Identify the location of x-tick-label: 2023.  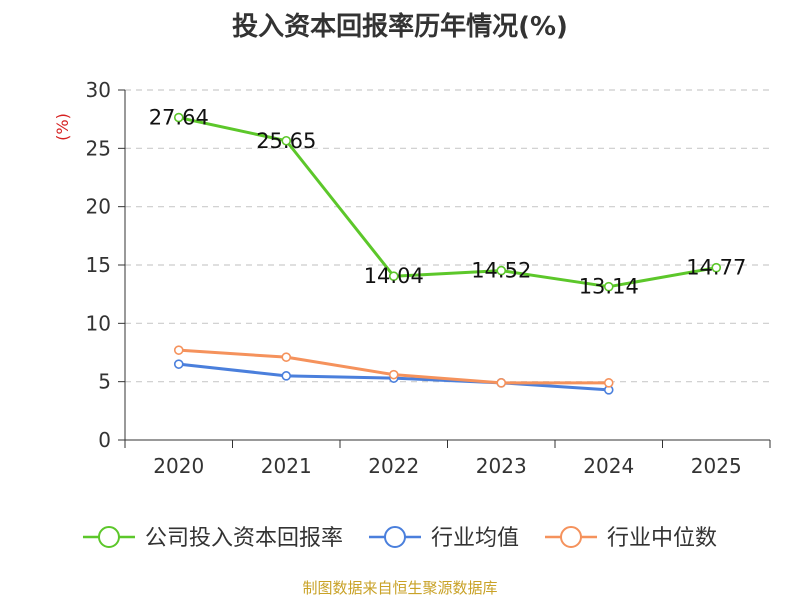
(501, 466).